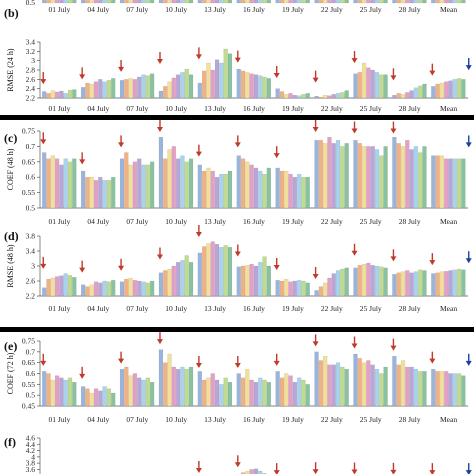 This screenshot has width=474, height=474. Describe the element at coordinates (371, 108) in the screenshot. I see `x-tick-label: 25 July` at that location.